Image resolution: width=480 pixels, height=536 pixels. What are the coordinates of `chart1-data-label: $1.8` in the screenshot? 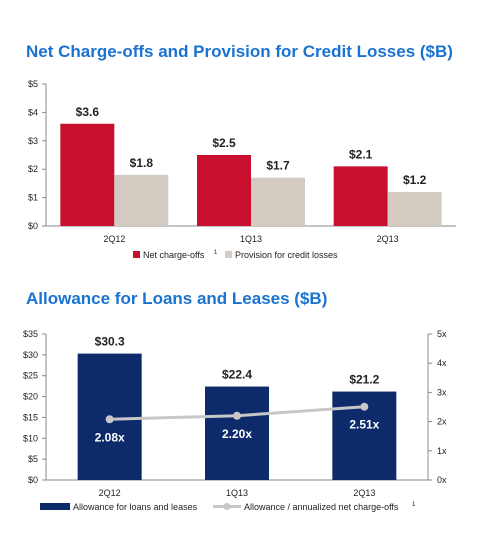 It's located at (142, 163).